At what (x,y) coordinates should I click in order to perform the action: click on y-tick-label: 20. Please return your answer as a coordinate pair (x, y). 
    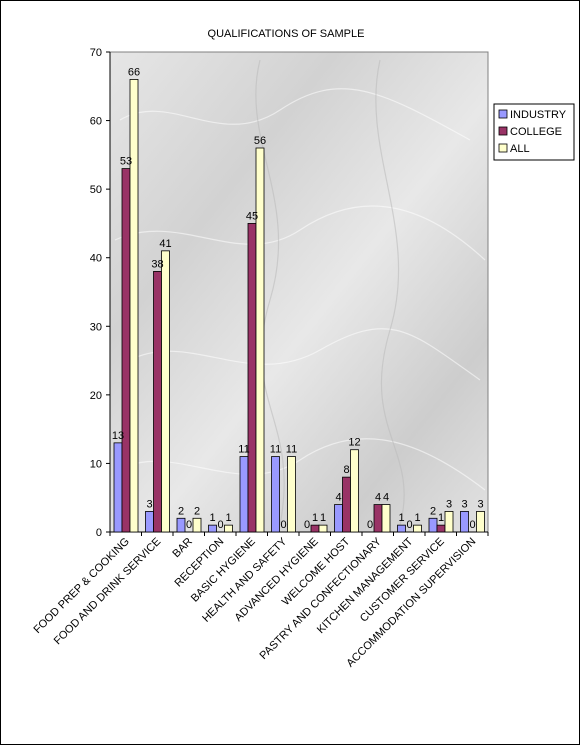
    Looking at the image, I should click on (96, 396).